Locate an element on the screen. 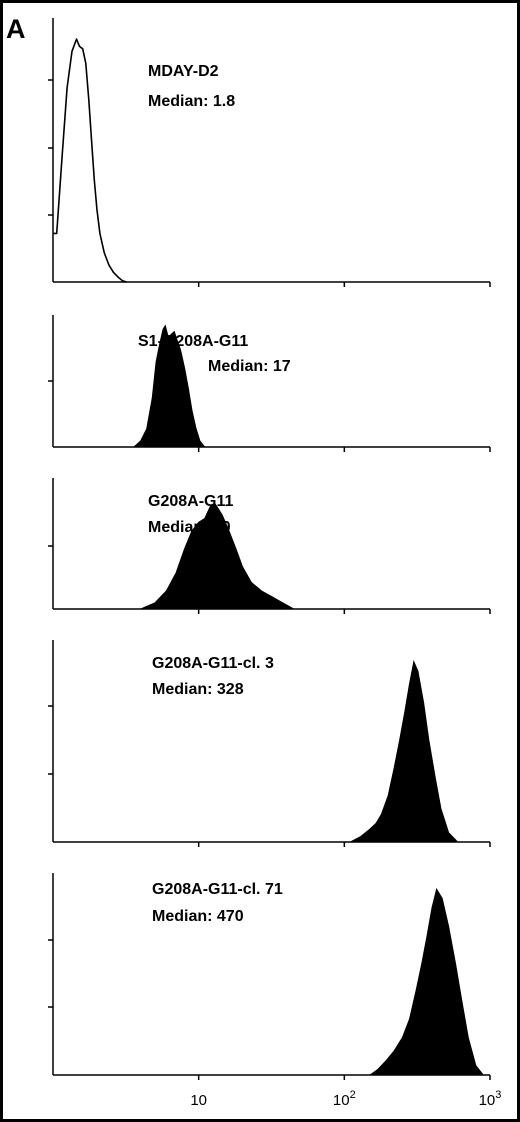 The width and height of the screenshot is (520, 1122). x-tick-label: 10³ is located at coordinates (490, 1099).